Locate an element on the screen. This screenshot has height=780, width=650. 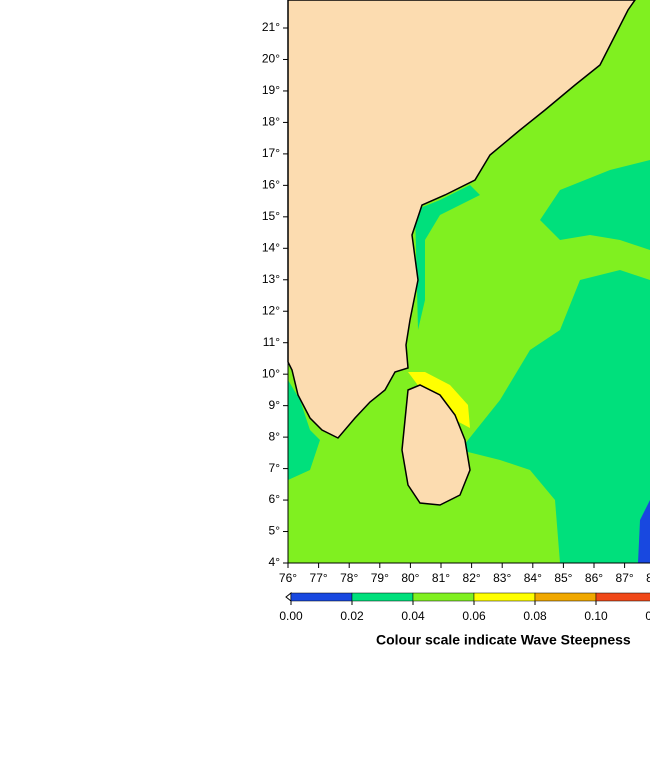
land-sri-lanka is located at coordinates (436, 445).